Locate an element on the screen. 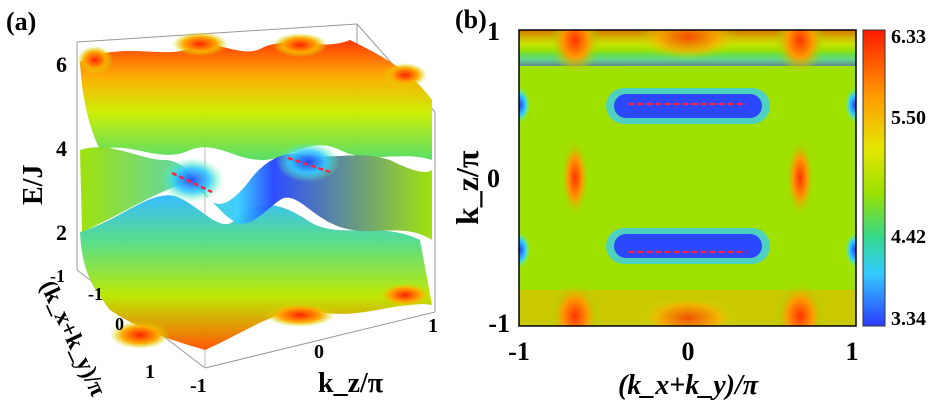 The height and width of the screenshot is (407, 947). z-tick-label: -1 is located at coordinates (57, 276).